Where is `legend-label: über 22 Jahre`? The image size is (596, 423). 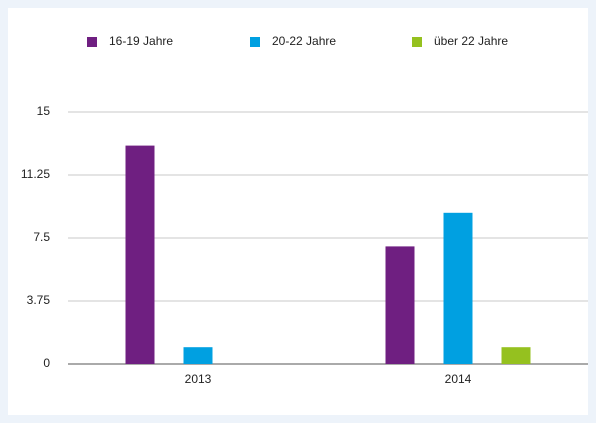
legend-label: über 22 Jahre is located at coordinates (471, 41).